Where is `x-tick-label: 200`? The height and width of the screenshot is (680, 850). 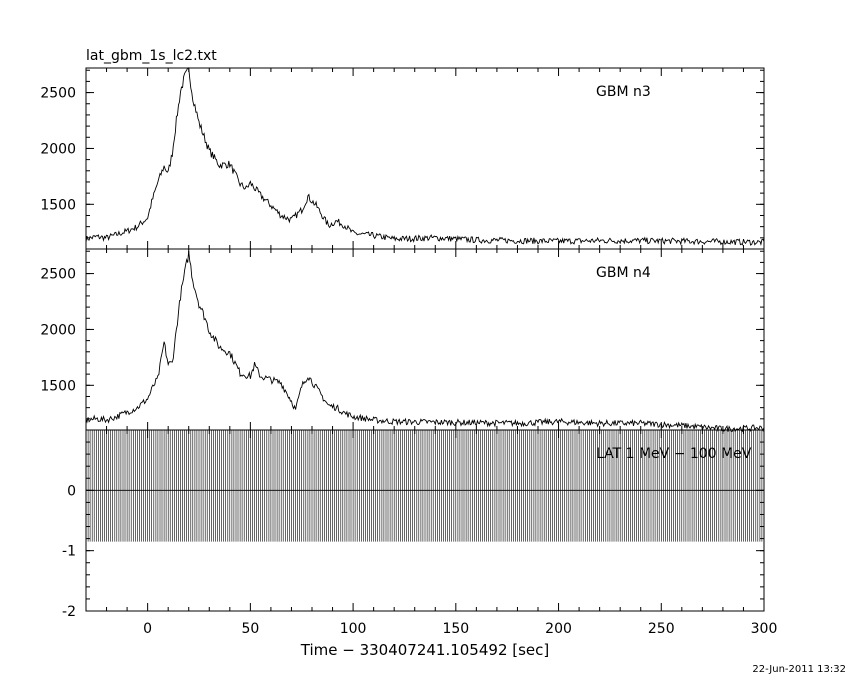 x-tick-label: 200 is located at coordinates (558, 629).